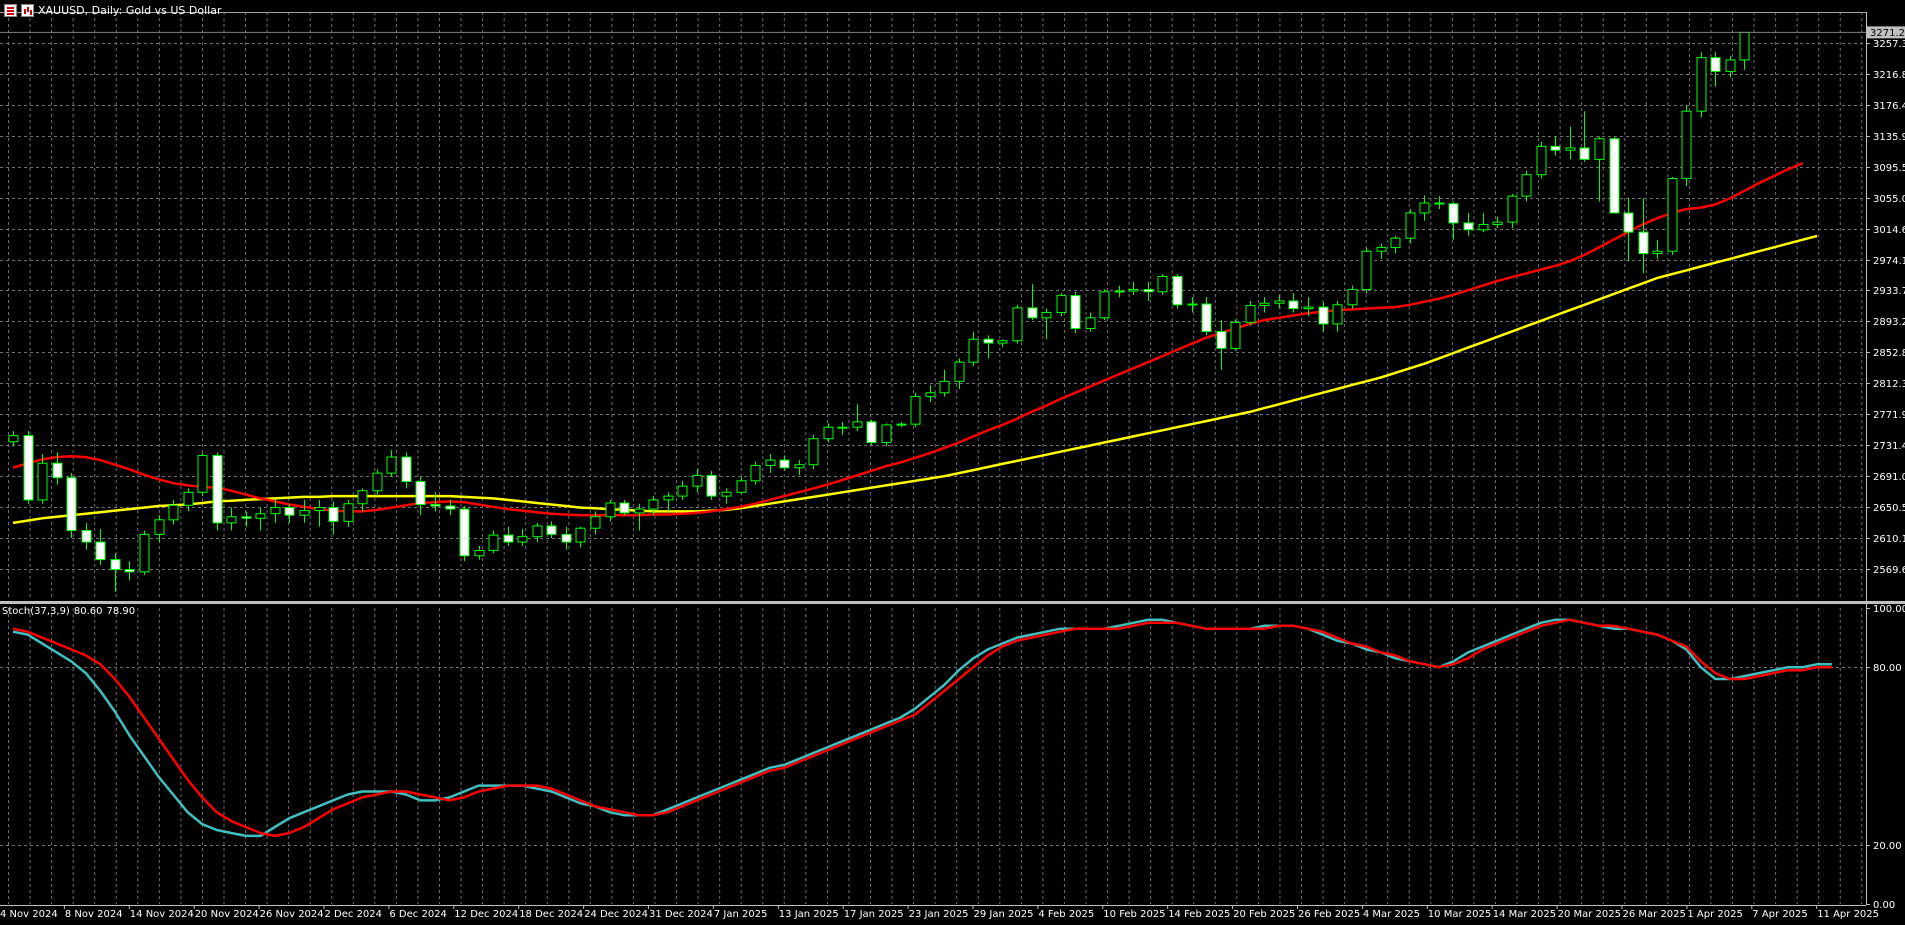  What do you see at coordinates (36, 611) in the screenshot?
I see `oscillator-name: Stoch(37,3,9)` at bounding box center [36, 611].